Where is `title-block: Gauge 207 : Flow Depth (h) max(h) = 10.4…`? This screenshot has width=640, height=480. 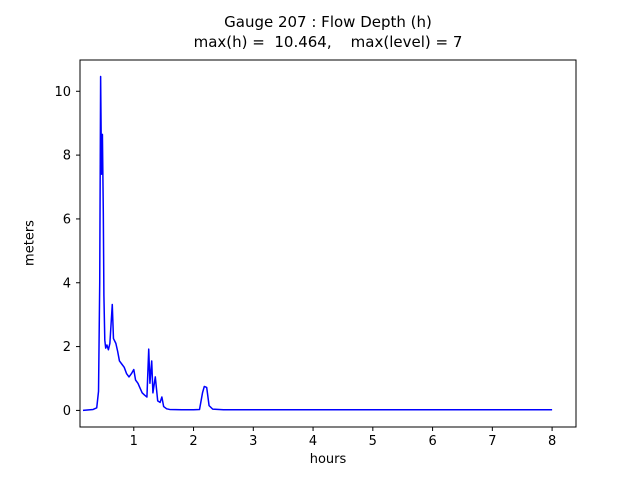 title-block: Gauge 207 : Flow Depth (h) max(h) = 10.4… is located at coordinates (328, 32).